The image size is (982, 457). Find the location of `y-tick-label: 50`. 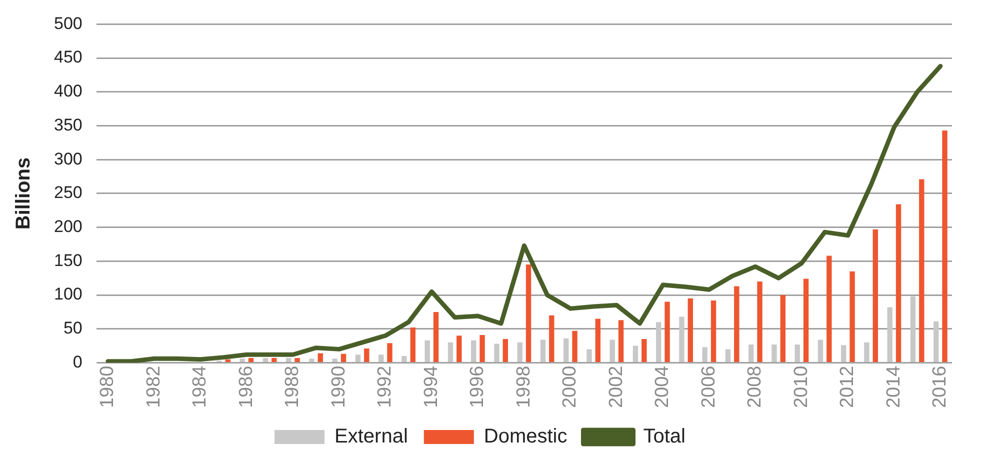

y-tick-label: 50 is located at coordinates (72, 328).